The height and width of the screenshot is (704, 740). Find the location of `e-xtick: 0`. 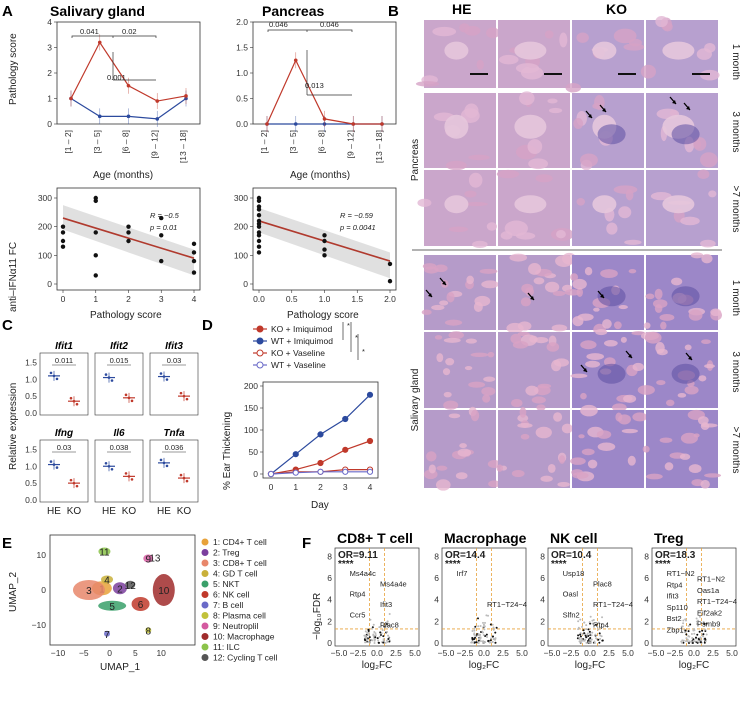

e-xtick: 0 is located at coordinates (109, 653).